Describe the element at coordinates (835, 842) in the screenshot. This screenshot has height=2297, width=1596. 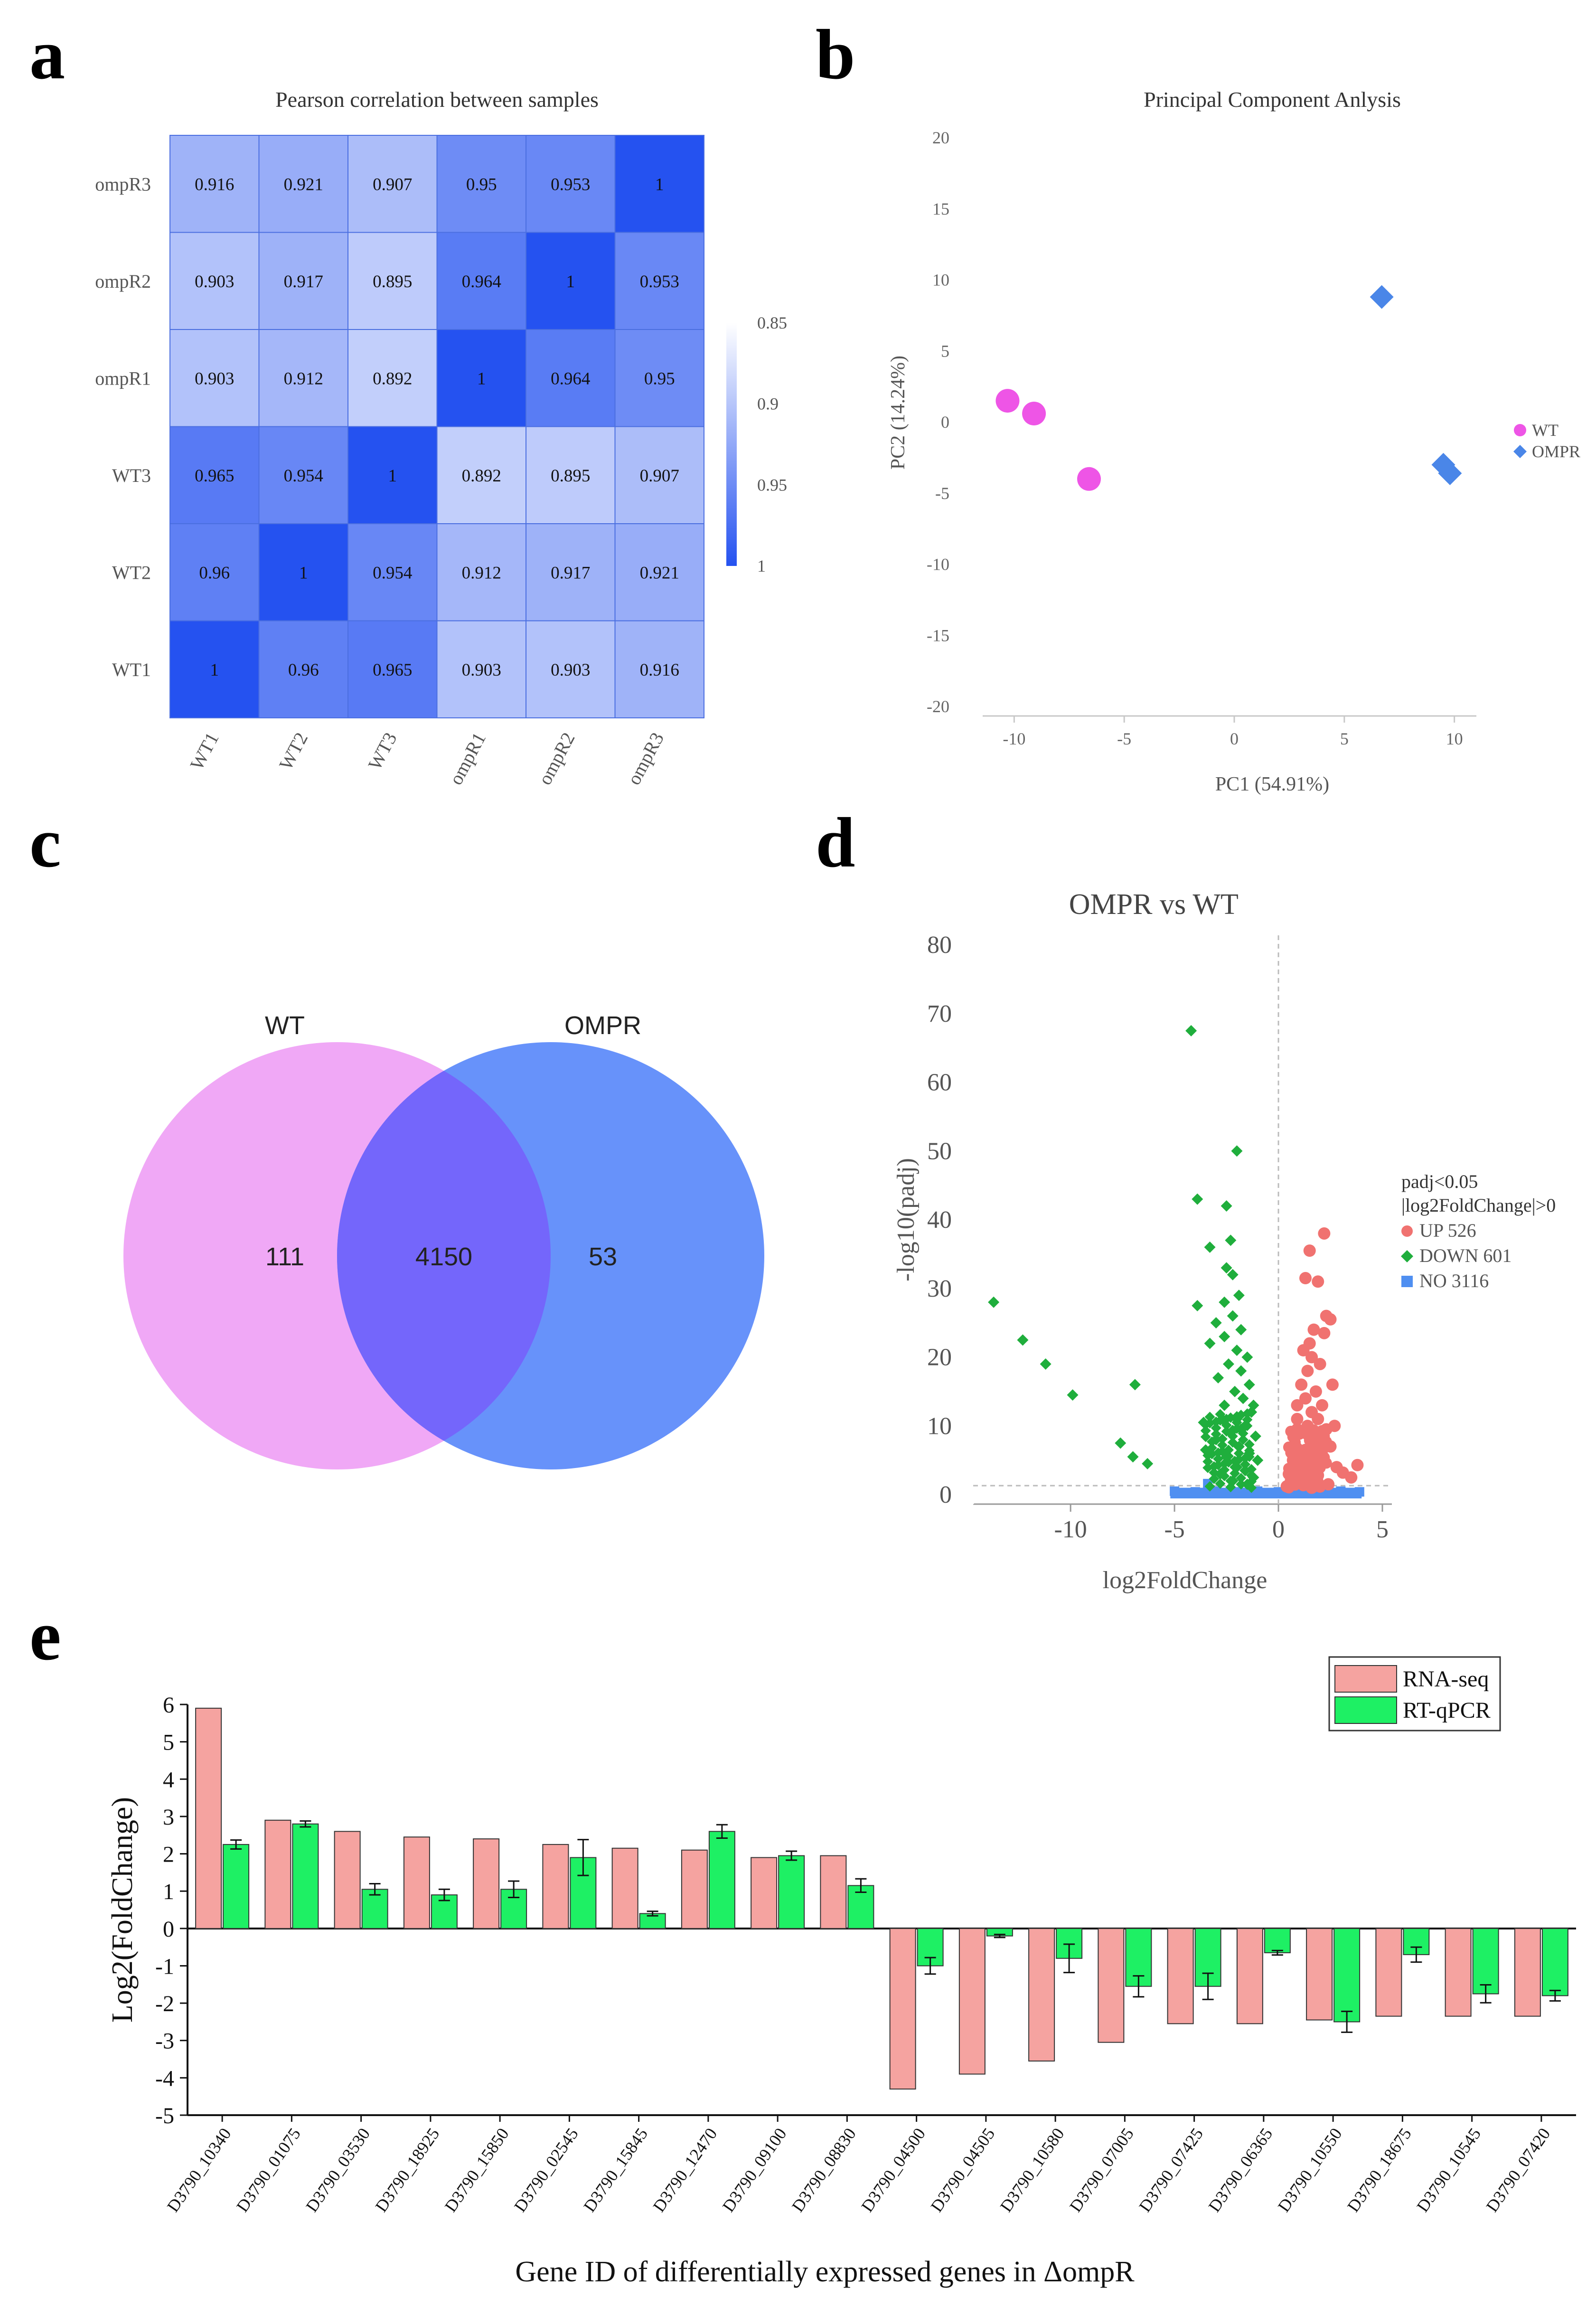
I see `panel-label-d: d` at that location.